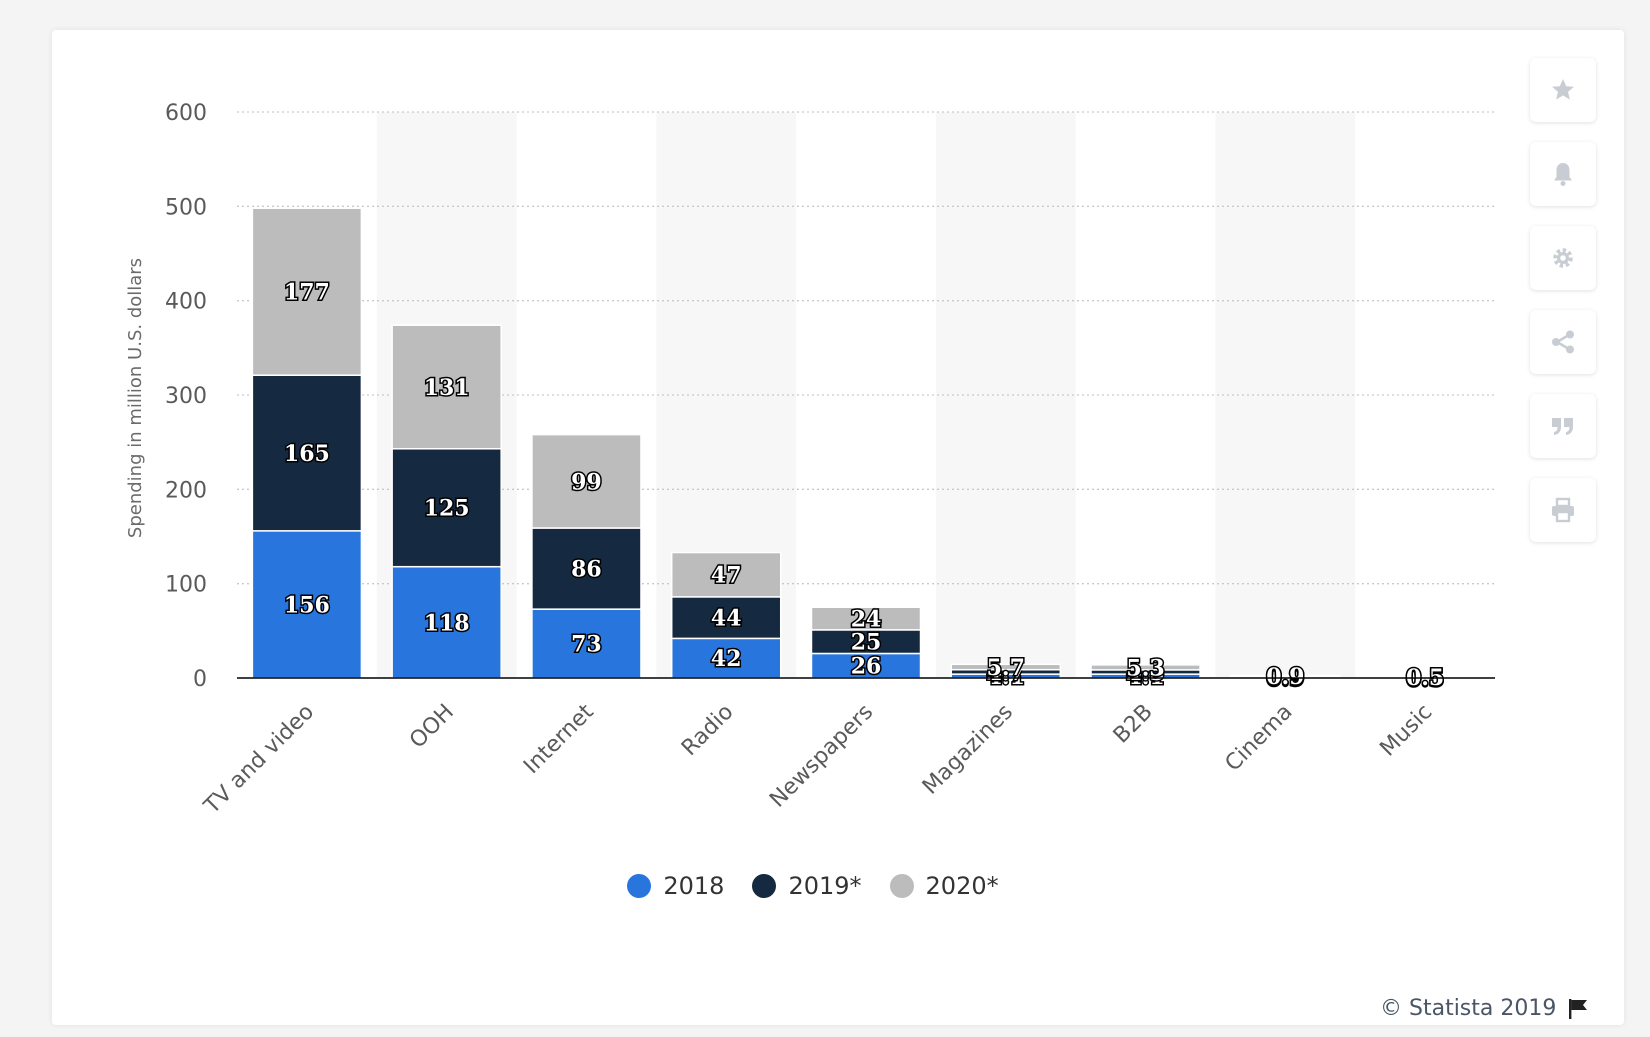 This screenshot has width=1650, height=1037. I want to click on data-label: 86, so click(586, 570).